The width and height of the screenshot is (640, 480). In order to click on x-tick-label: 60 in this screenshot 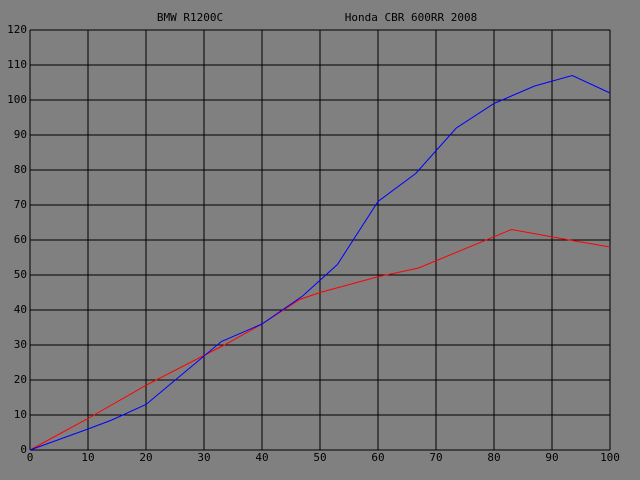, I will do `click(377, 457)`.